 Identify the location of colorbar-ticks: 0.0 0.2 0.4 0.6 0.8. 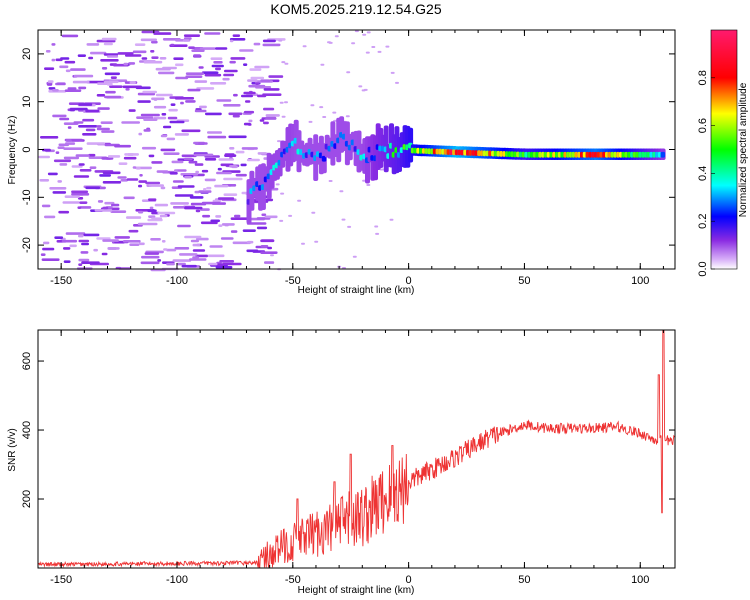
(706, 173).